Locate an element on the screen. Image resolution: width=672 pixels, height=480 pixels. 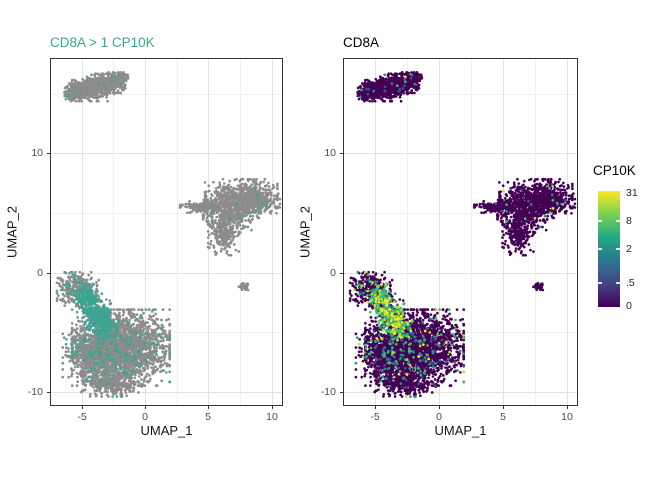
legend-tick-label: 2 is located at coordinates (629, 249).